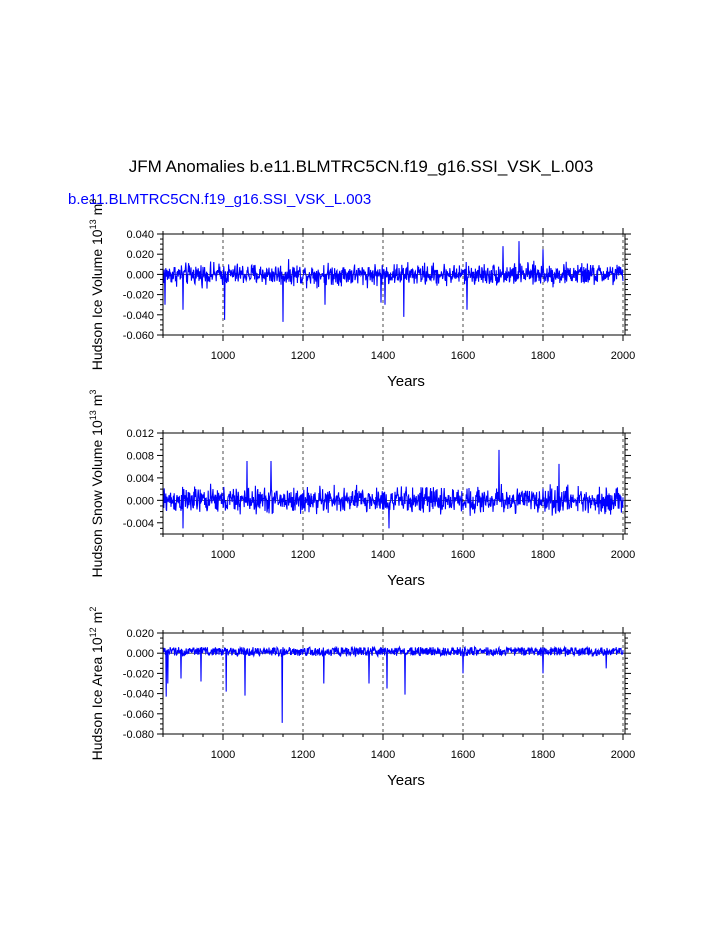 The height and width of the screenshot is (935, 723). What do you see at coordinates (97, 299) in the screenshot?
I see `y-axis-label-text: Hudson Ice Volume 10` at bounding box center [97, 299].